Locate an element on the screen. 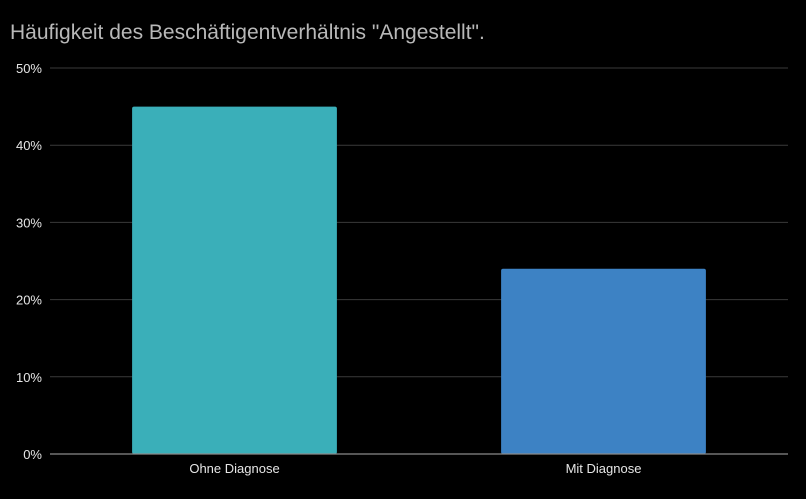  y-axis-ticks: 0% 10% 20% 30% 40% 50% is located at coordinates (29, 261).